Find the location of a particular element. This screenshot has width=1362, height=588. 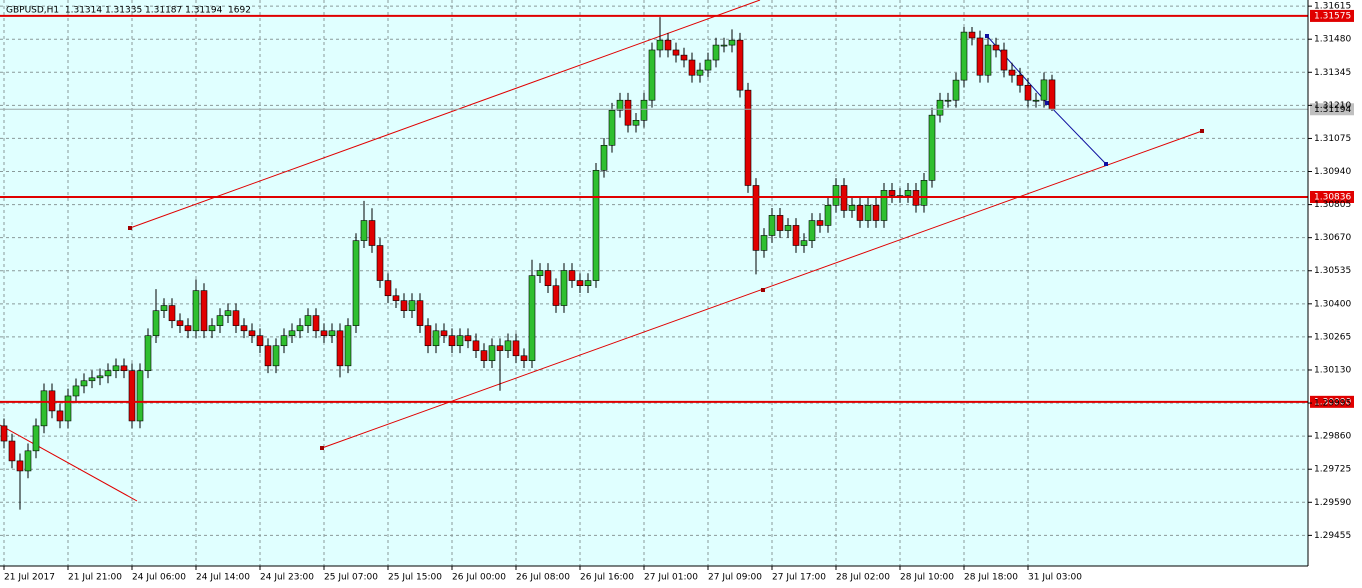

trend-line is located at coordinates (69, 463).